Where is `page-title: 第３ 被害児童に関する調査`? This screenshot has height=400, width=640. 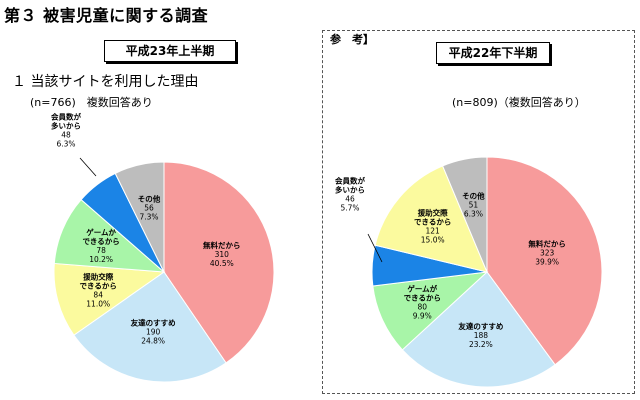
page-title: 第３ 被害児童に関する調査 is located at coordinates (106, 15).